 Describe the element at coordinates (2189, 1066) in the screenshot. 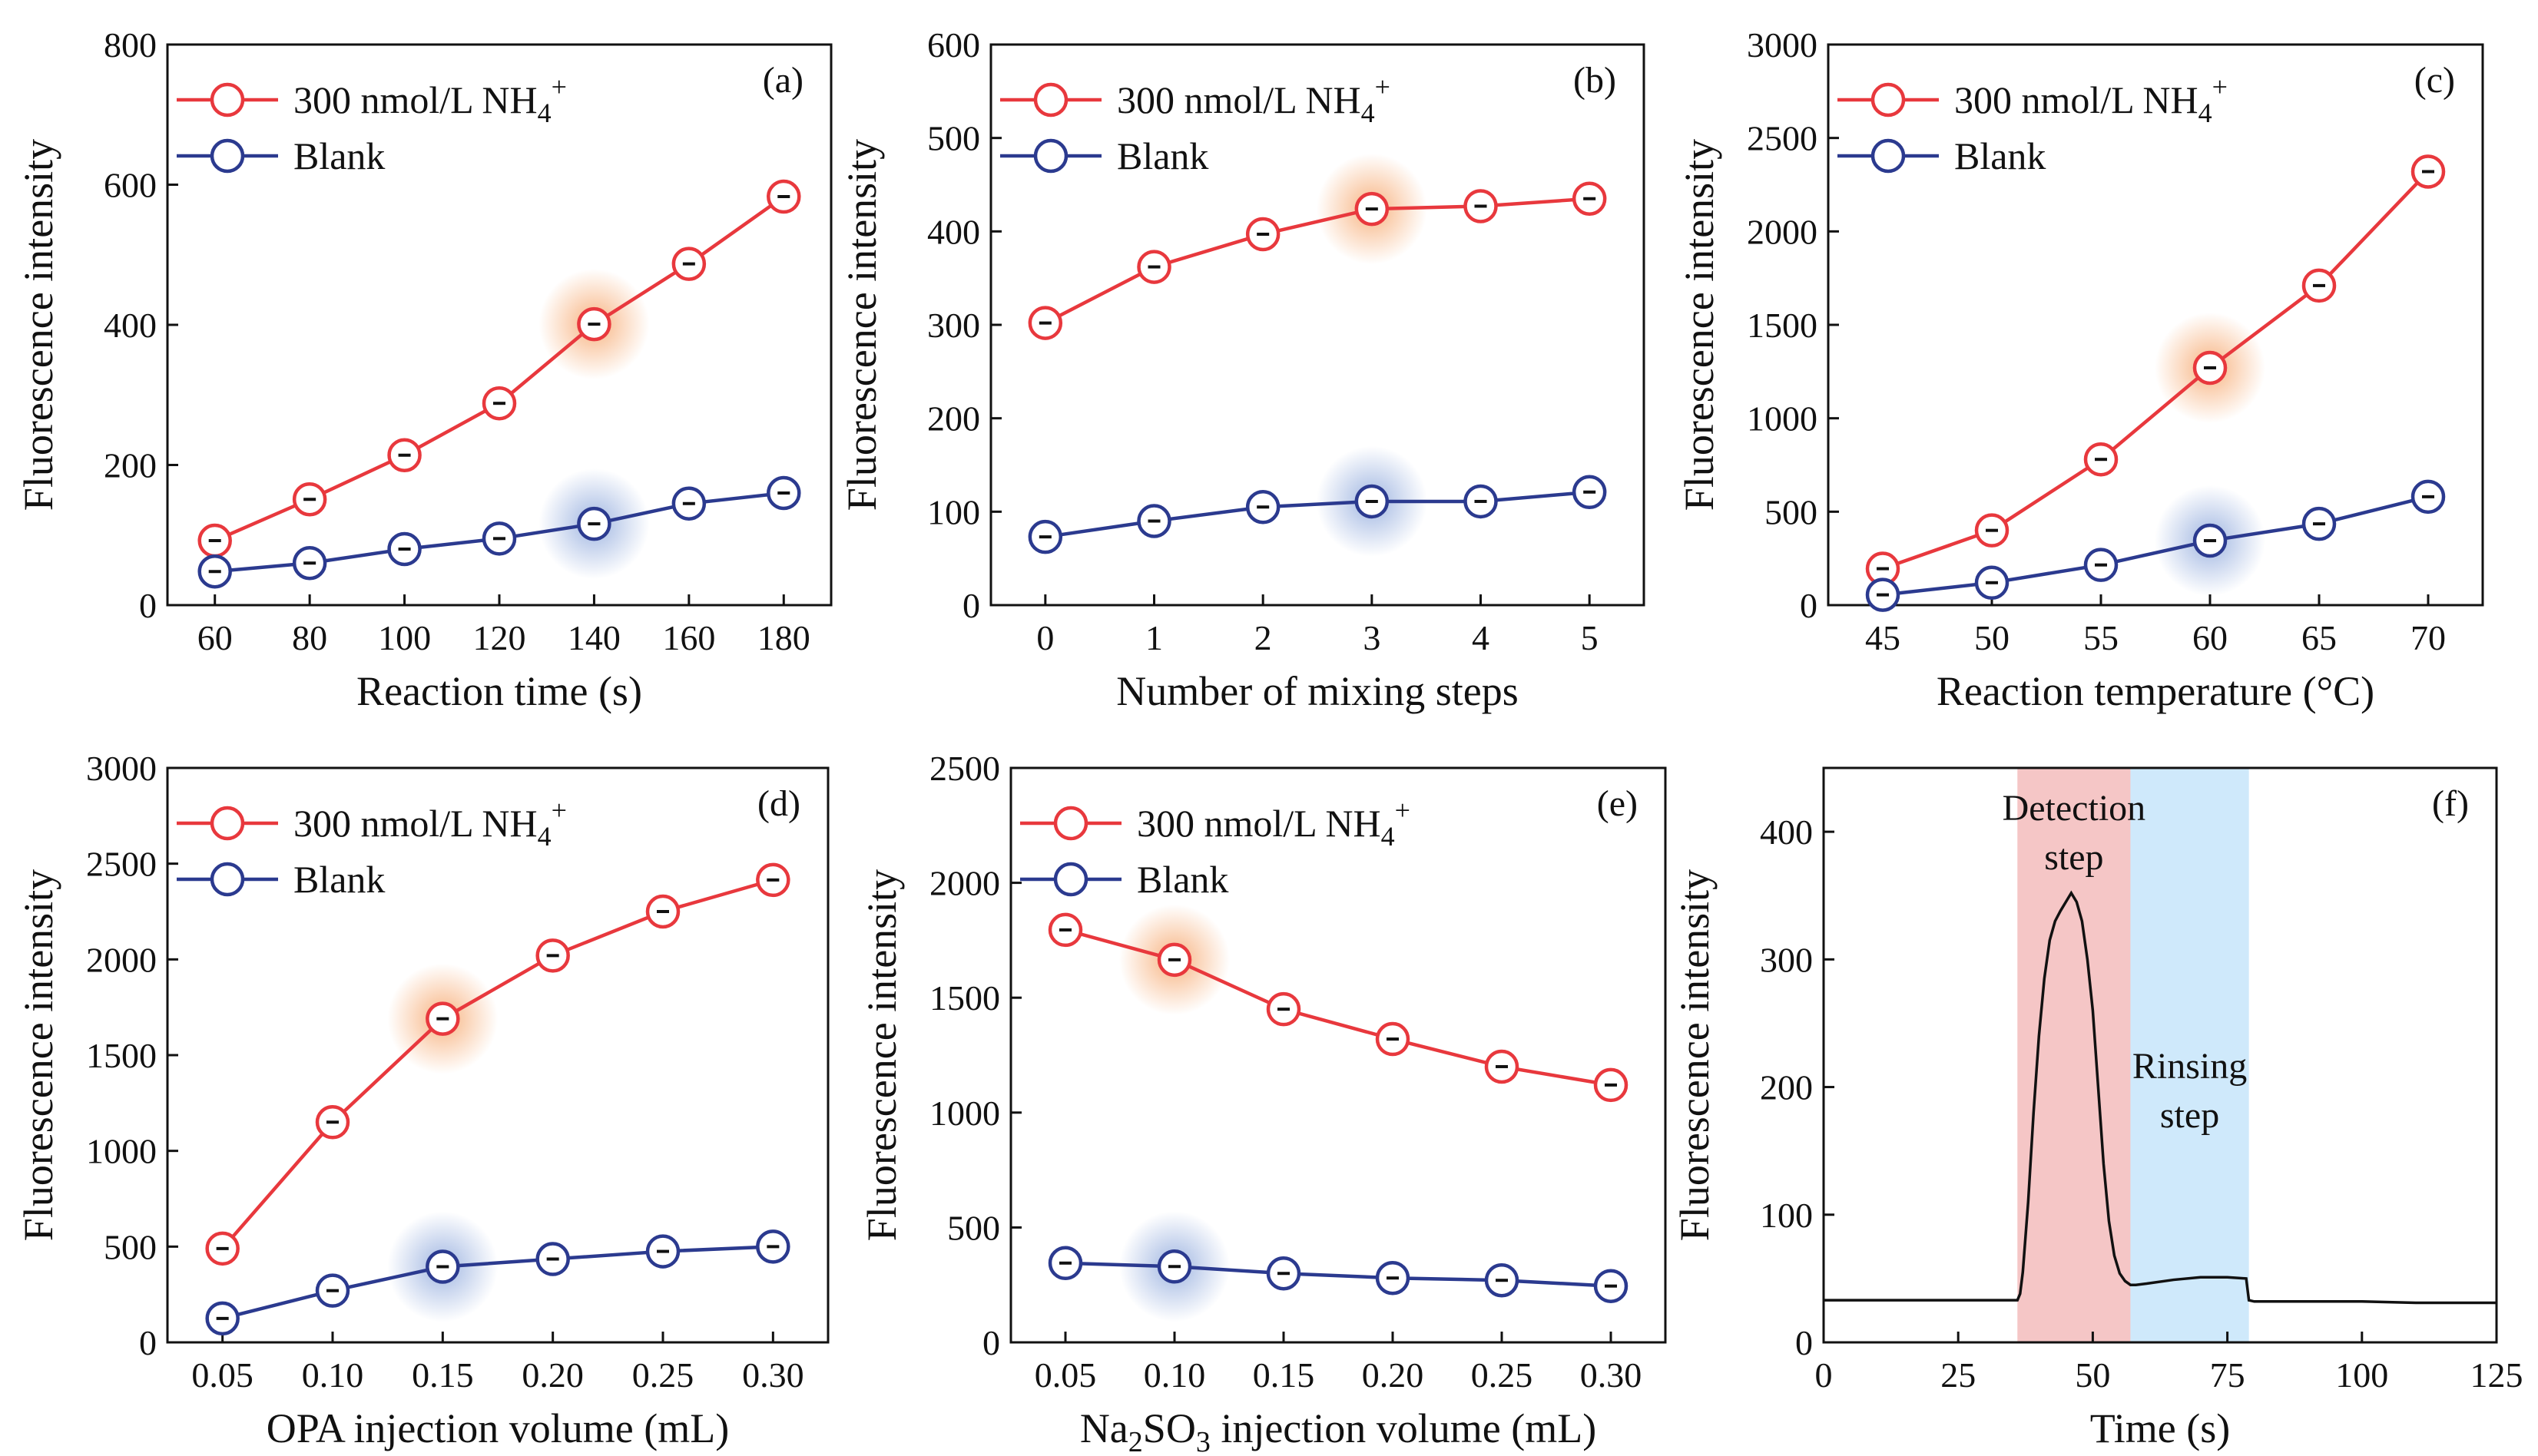

I see `rinsing-step-label: Rinsing` at that location.